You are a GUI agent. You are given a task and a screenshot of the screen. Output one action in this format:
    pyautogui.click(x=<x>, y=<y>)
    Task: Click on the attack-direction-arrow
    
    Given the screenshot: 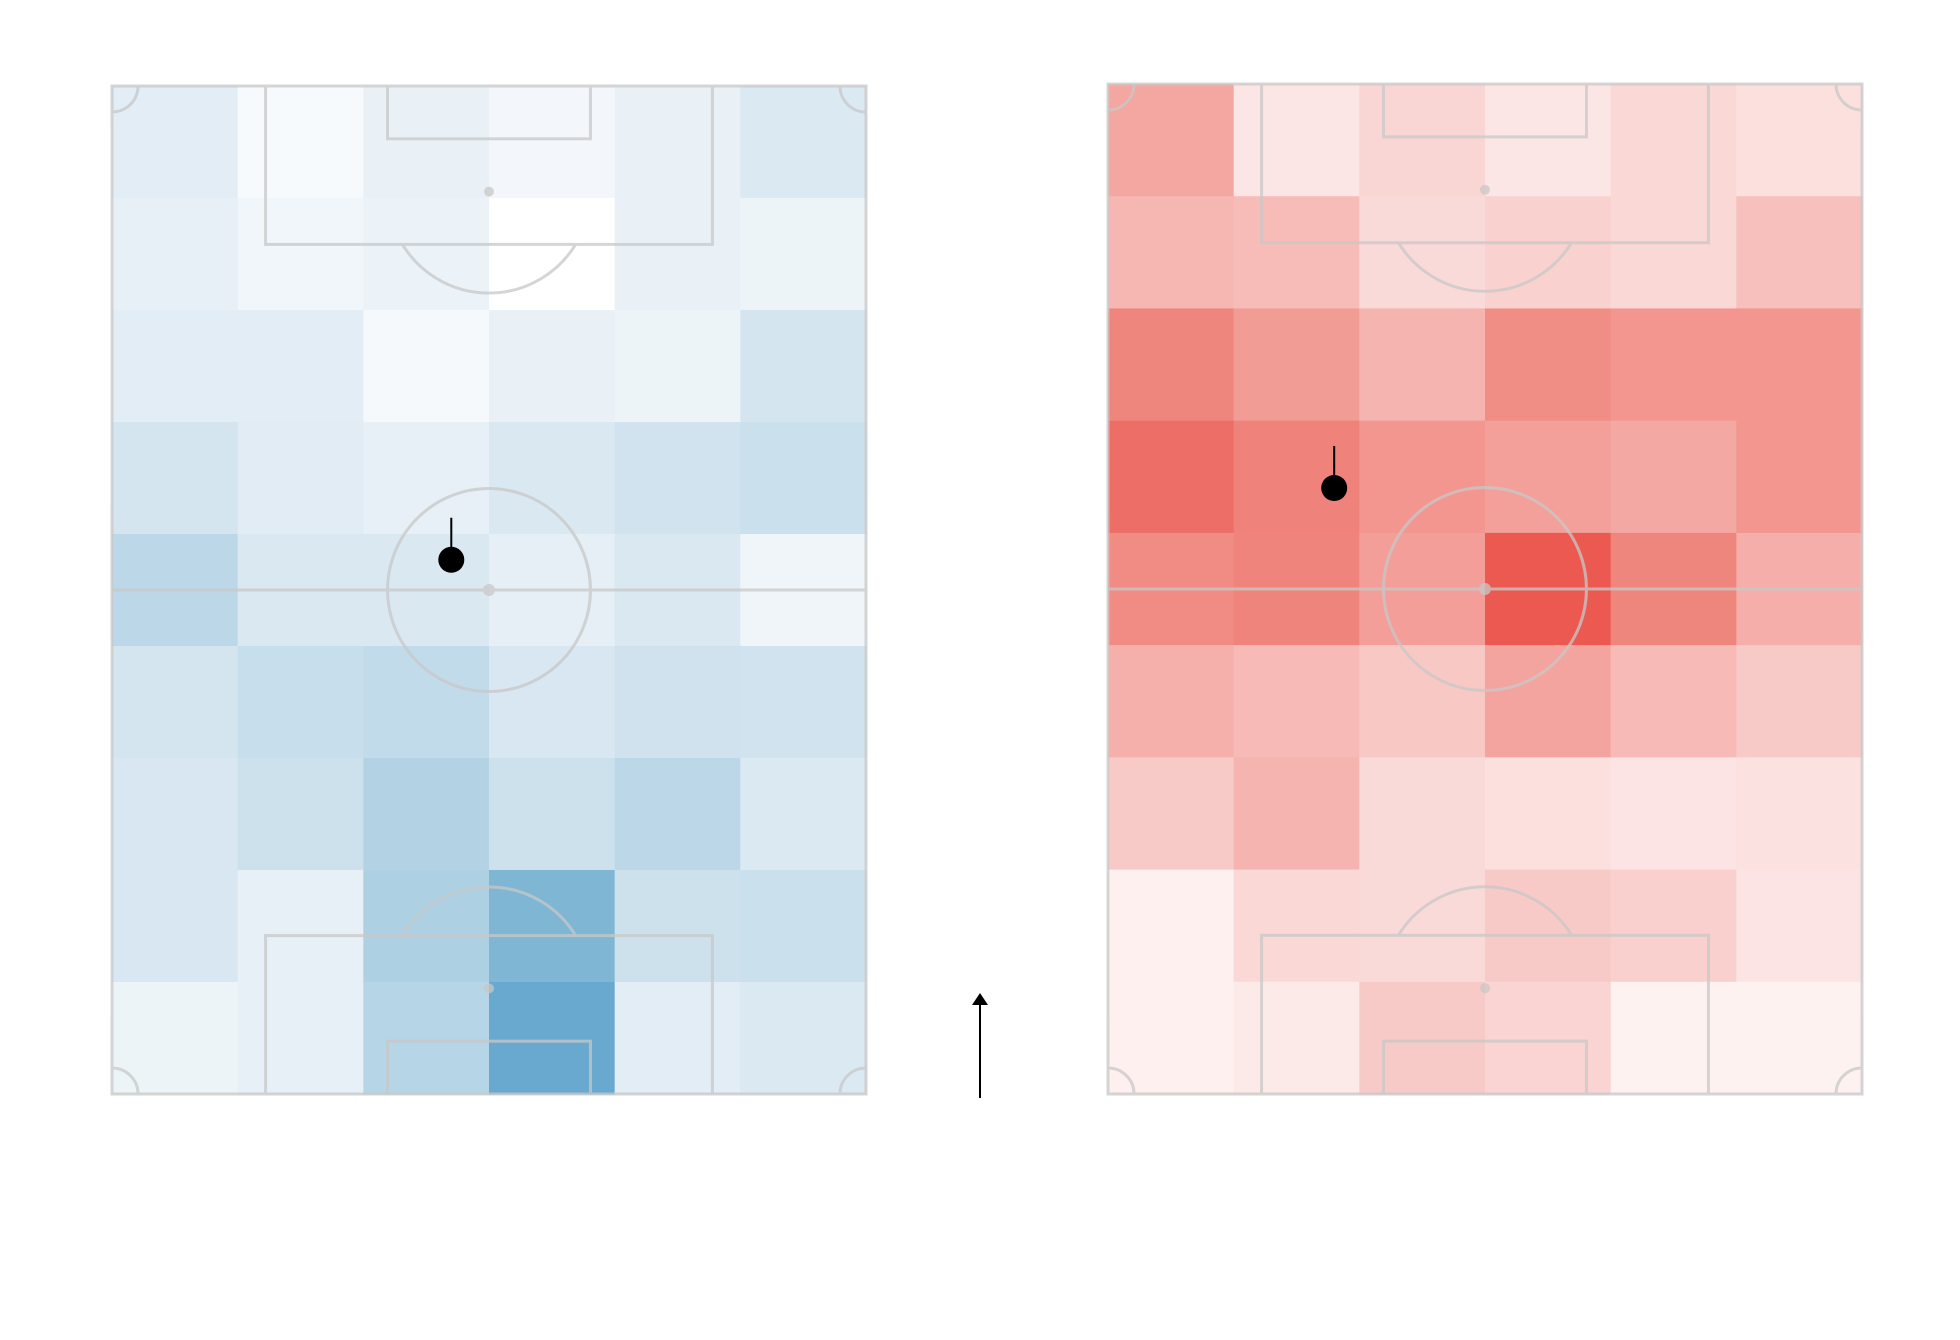 What is the action you would take?
    pyautogui.click(x=980, y=1045)
    